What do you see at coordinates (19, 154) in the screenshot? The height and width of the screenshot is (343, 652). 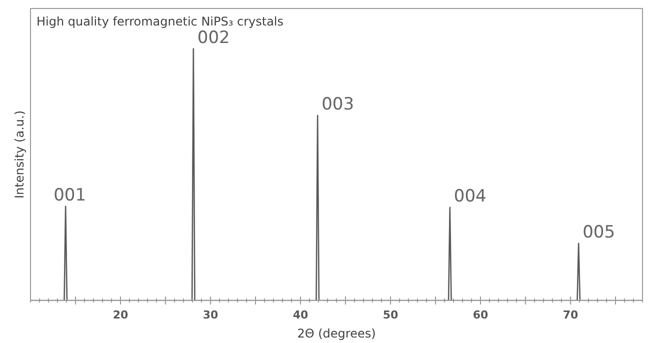 I see `y-axis-title: Intensity (a.u.)` at bounding box center [19, 154].